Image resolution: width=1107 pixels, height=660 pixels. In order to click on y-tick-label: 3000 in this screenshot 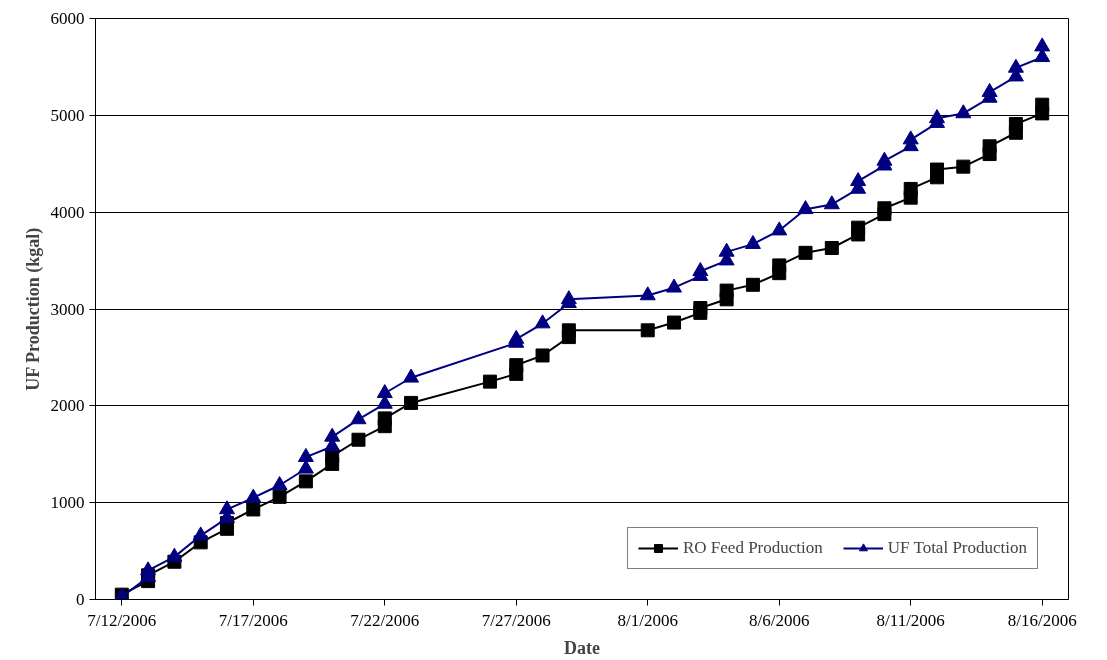, I will do `click(67, 309)`.